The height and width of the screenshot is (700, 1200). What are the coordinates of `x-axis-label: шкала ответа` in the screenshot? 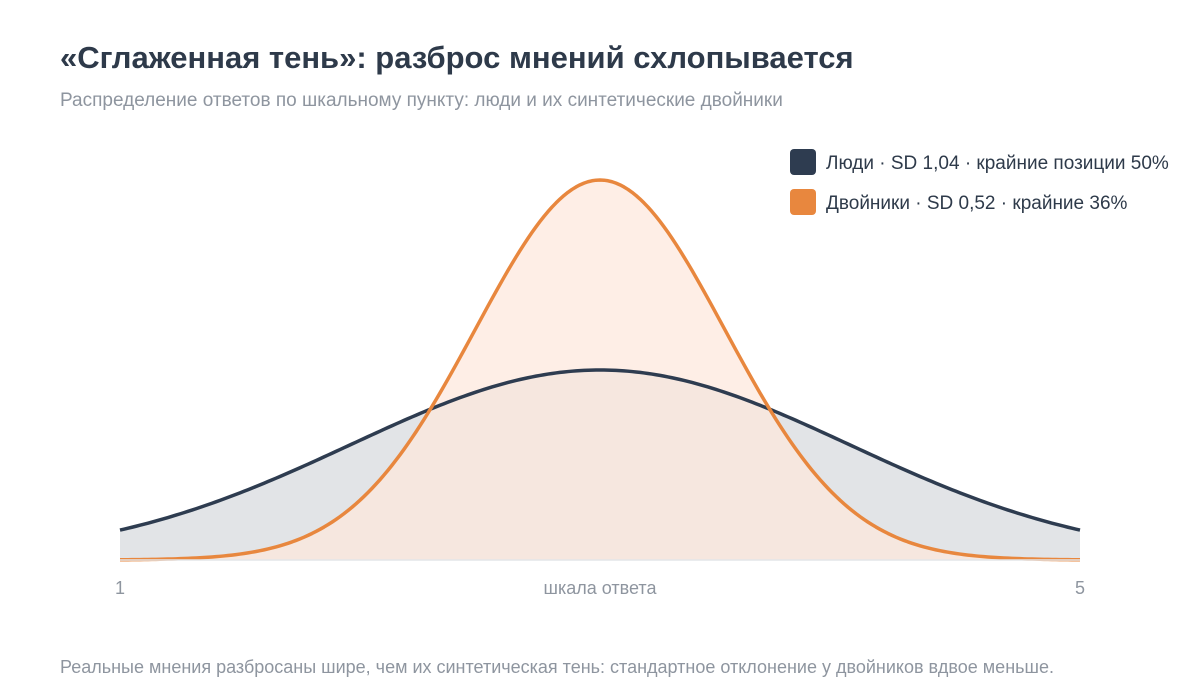 It's located at (601, 588).